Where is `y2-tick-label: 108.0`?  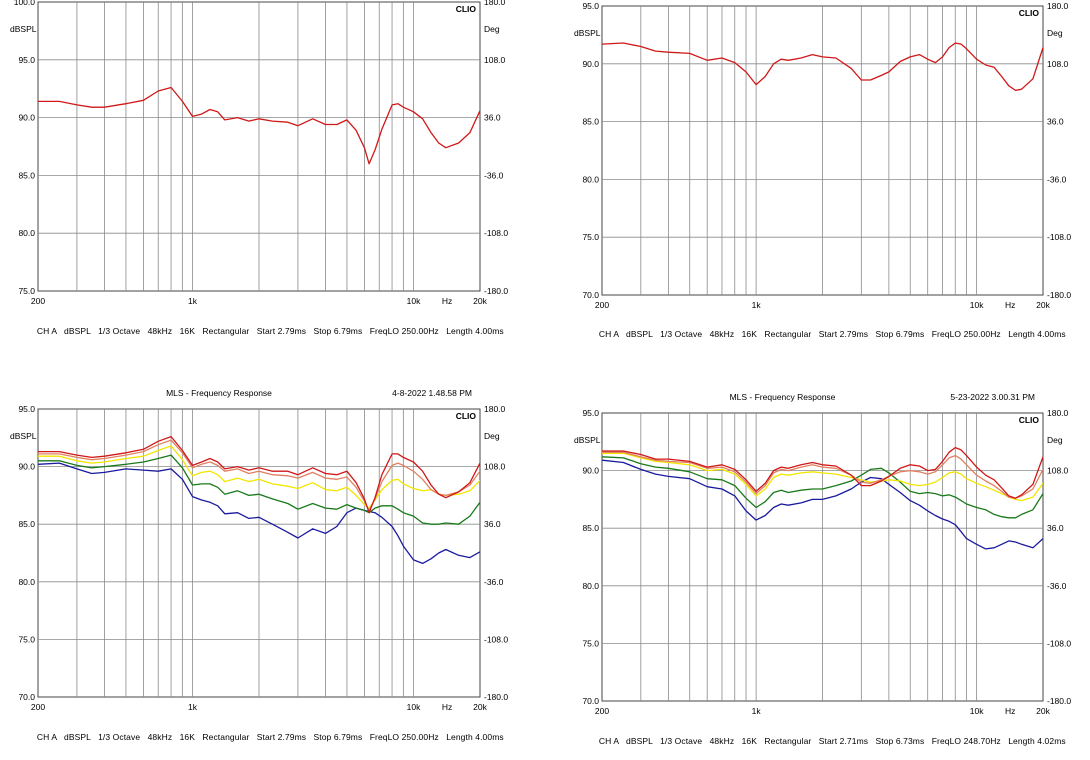 y2-tick-label: 108.0 is located at coordinates (495, 60).